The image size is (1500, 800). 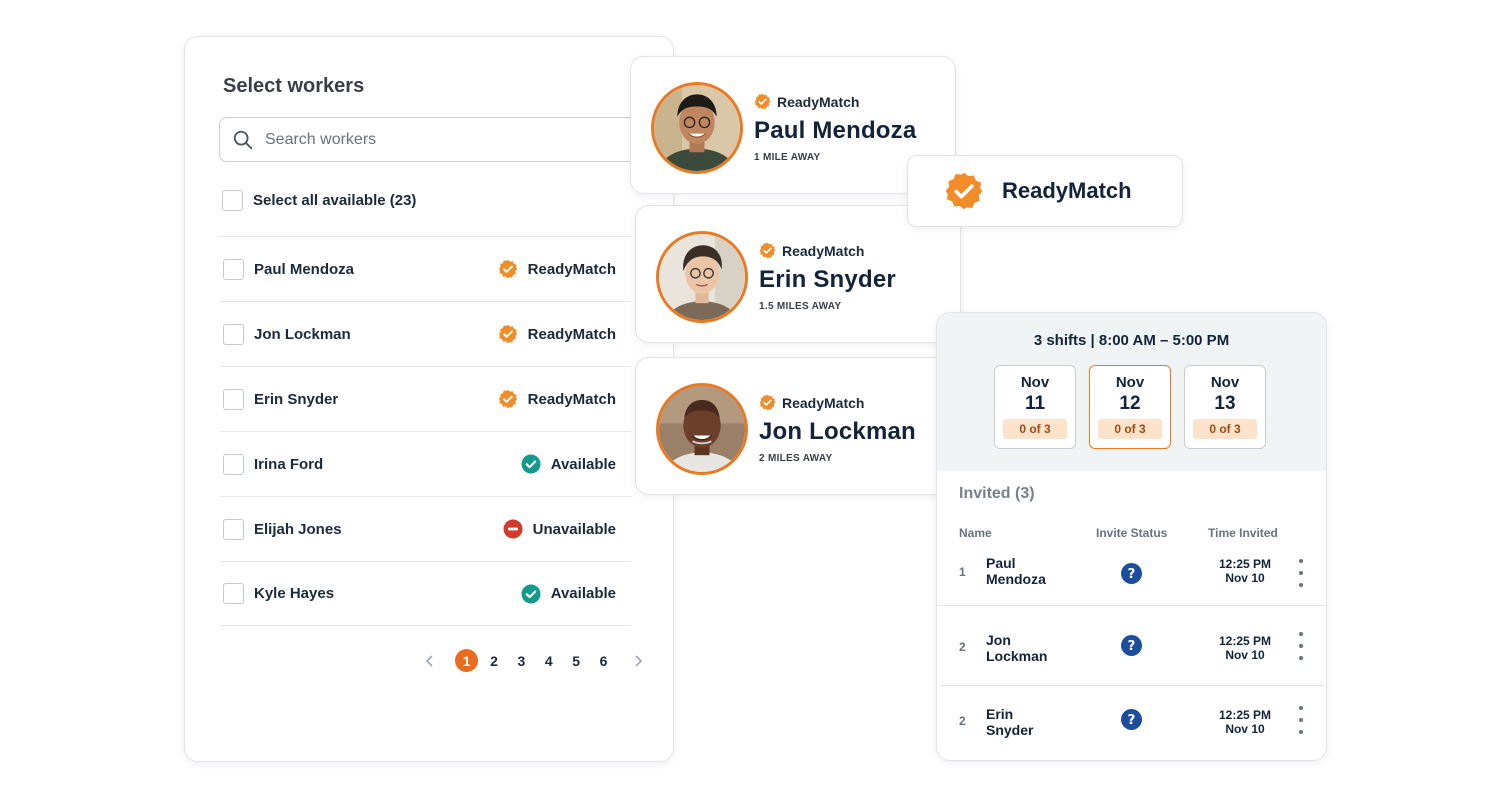 What do you see at coordinates (1017, 656) in the screenshot?
I see `invite-last-name: Lockman` at bounding box center [1017, 656].